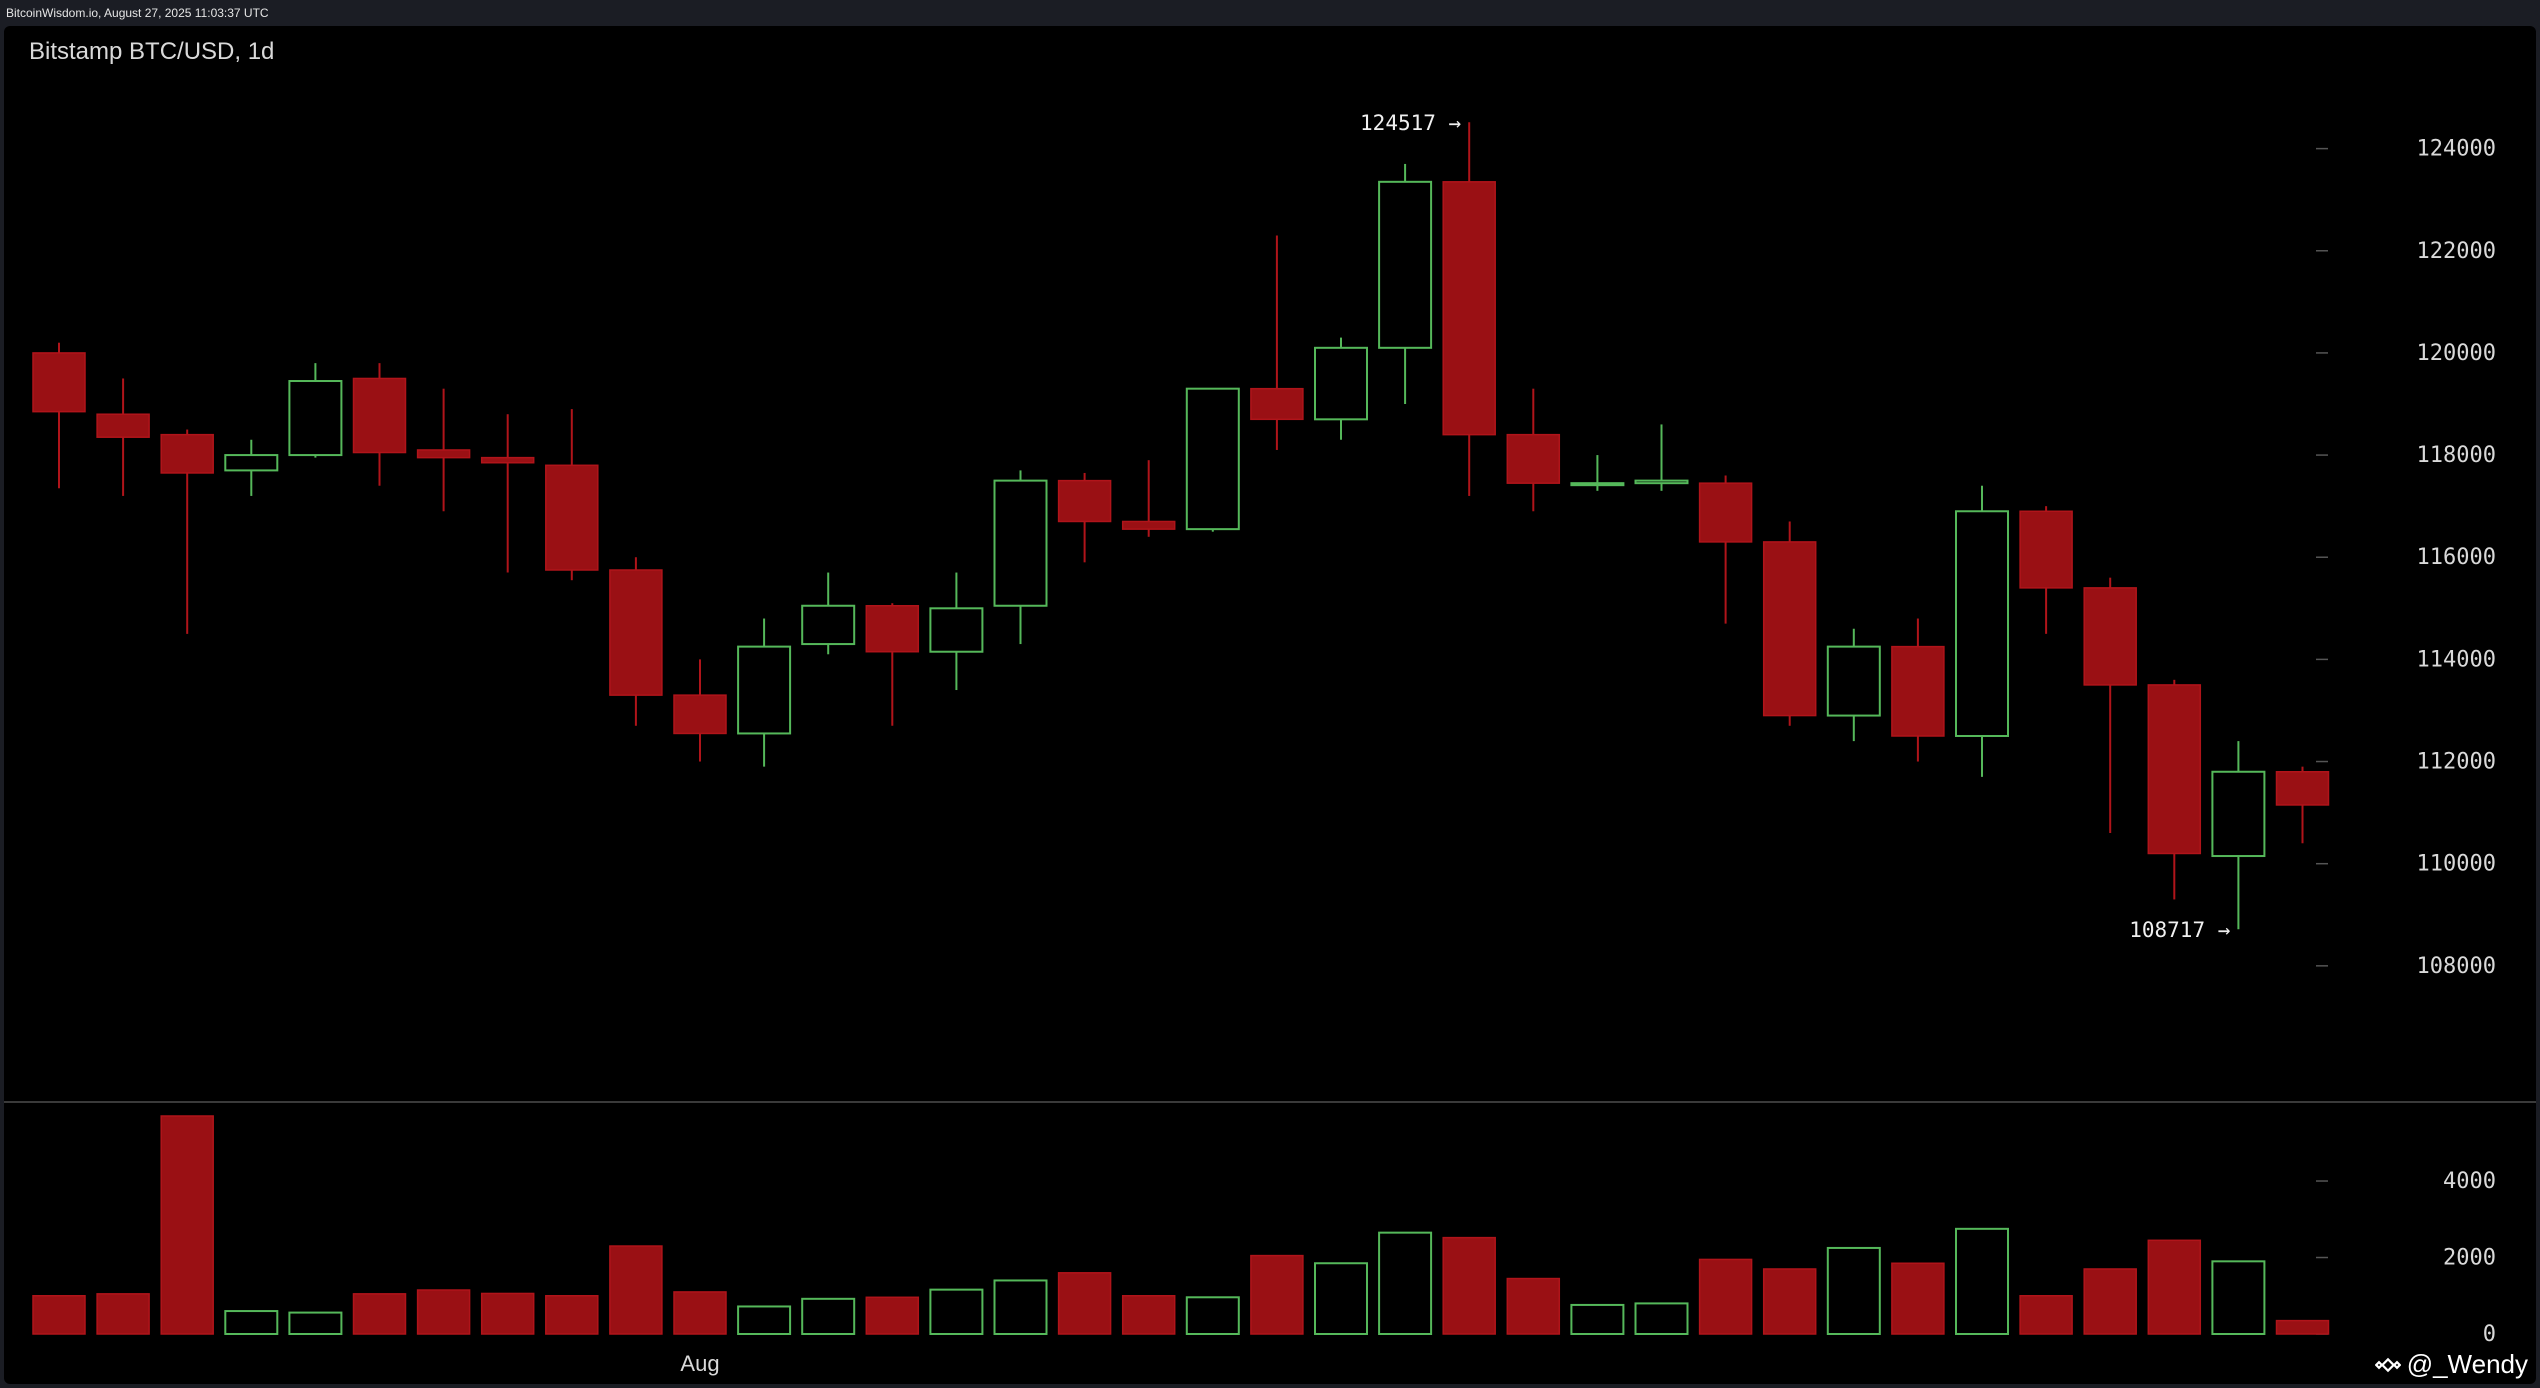  I want to click on price-tick: 114000, so click(2406, 659).